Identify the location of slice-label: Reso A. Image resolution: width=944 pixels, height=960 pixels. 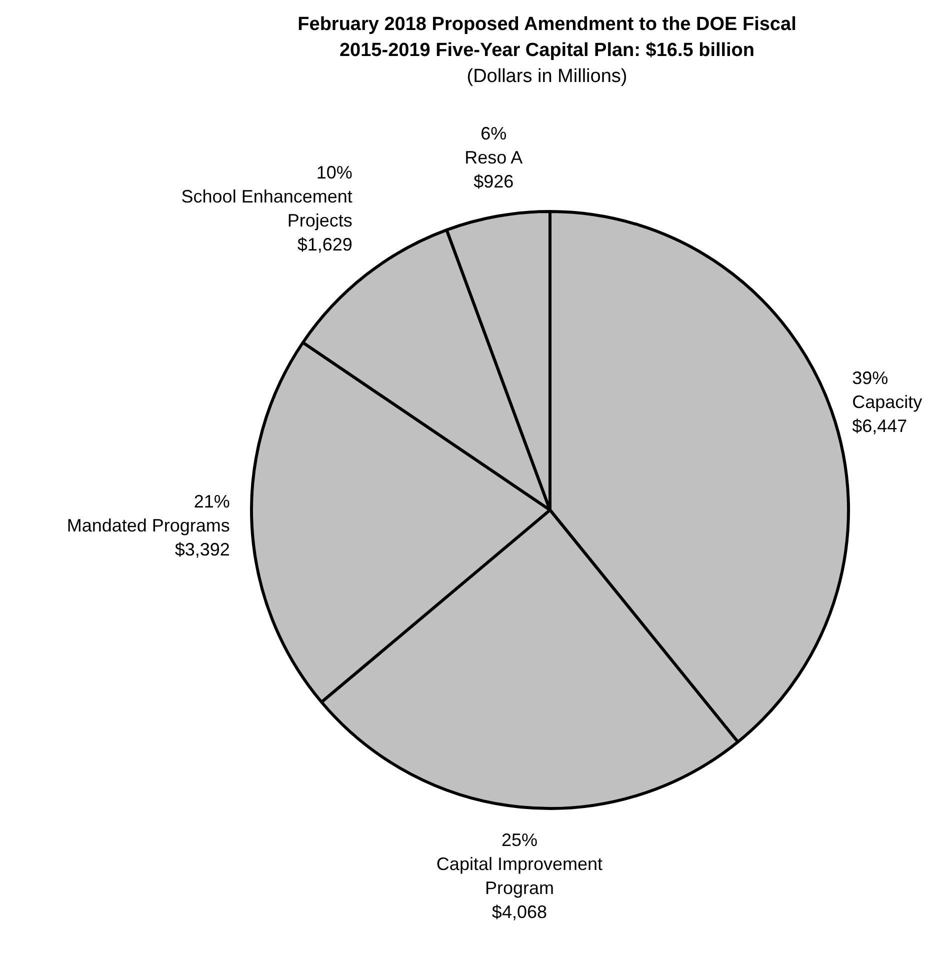
(493, 157).